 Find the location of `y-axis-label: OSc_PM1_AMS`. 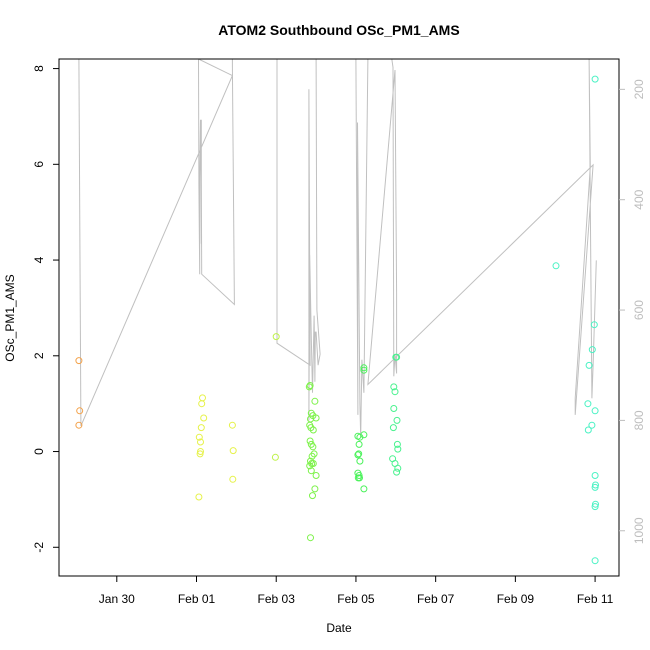

y-axis-label: OSc_PM1_AMS is located at coordinates (10, 317).